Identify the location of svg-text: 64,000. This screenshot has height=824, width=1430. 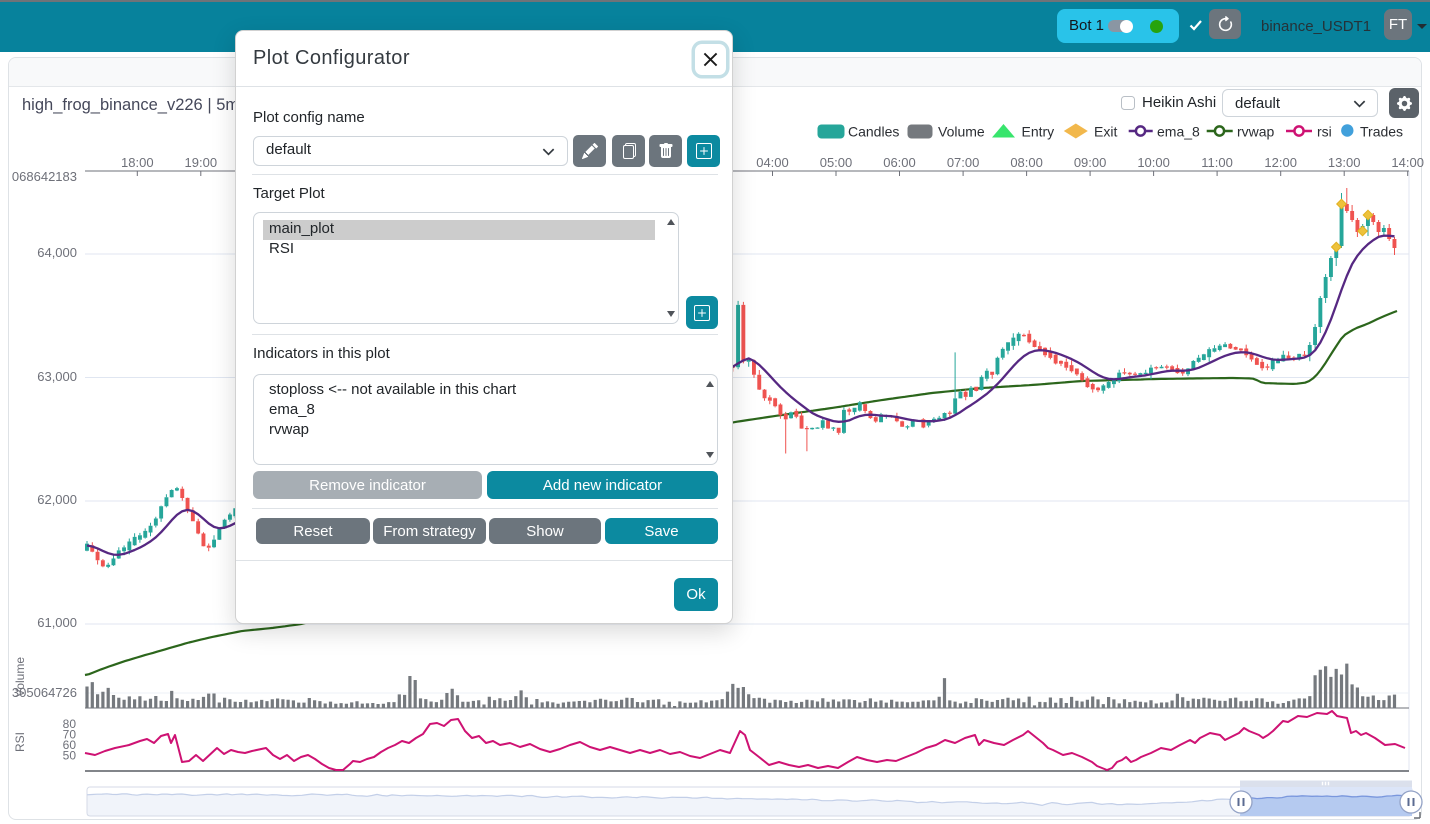
(57, 252).